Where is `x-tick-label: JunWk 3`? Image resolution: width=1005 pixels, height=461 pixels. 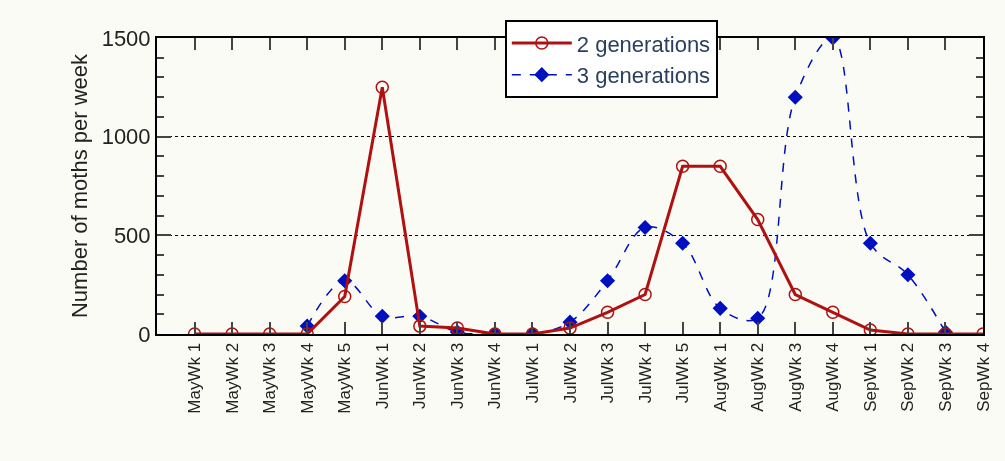 x-tick-label: JunWk 3 is located at coordinates (457, 375).